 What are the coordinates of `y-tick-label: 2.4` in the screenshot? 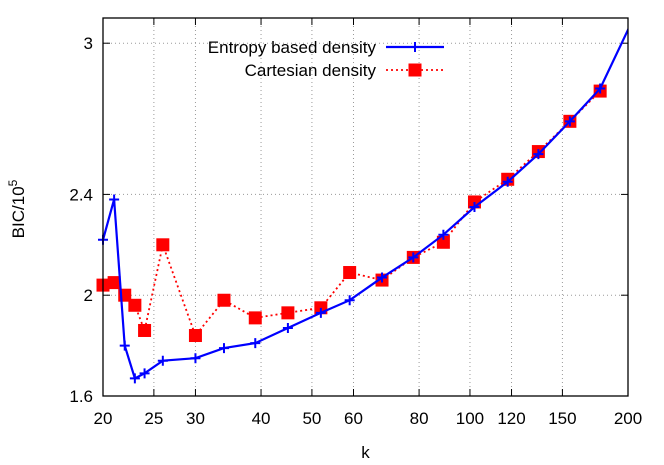 It's located at (81, 194).